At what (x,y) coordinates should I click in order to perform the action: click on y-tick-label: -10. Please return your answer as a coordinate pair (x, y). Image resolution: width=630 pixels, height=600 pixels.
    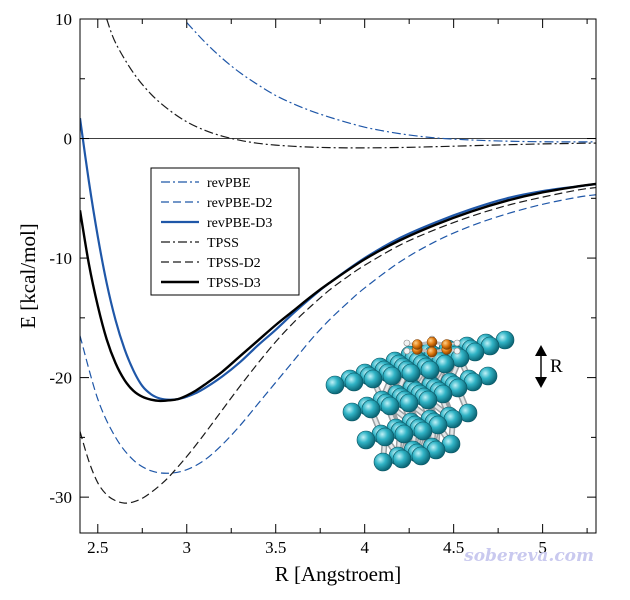
    Looking at the image, I should click on (60, 258).